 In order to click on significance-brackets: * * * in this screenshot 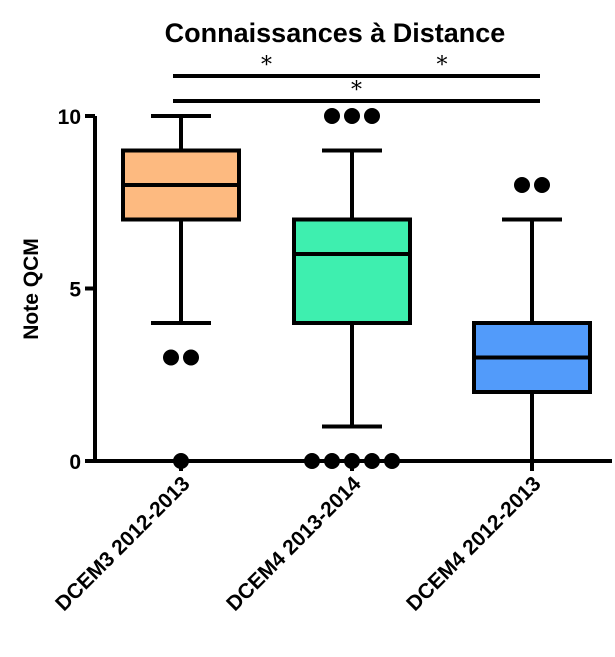, I will do `click(356, 78)`.